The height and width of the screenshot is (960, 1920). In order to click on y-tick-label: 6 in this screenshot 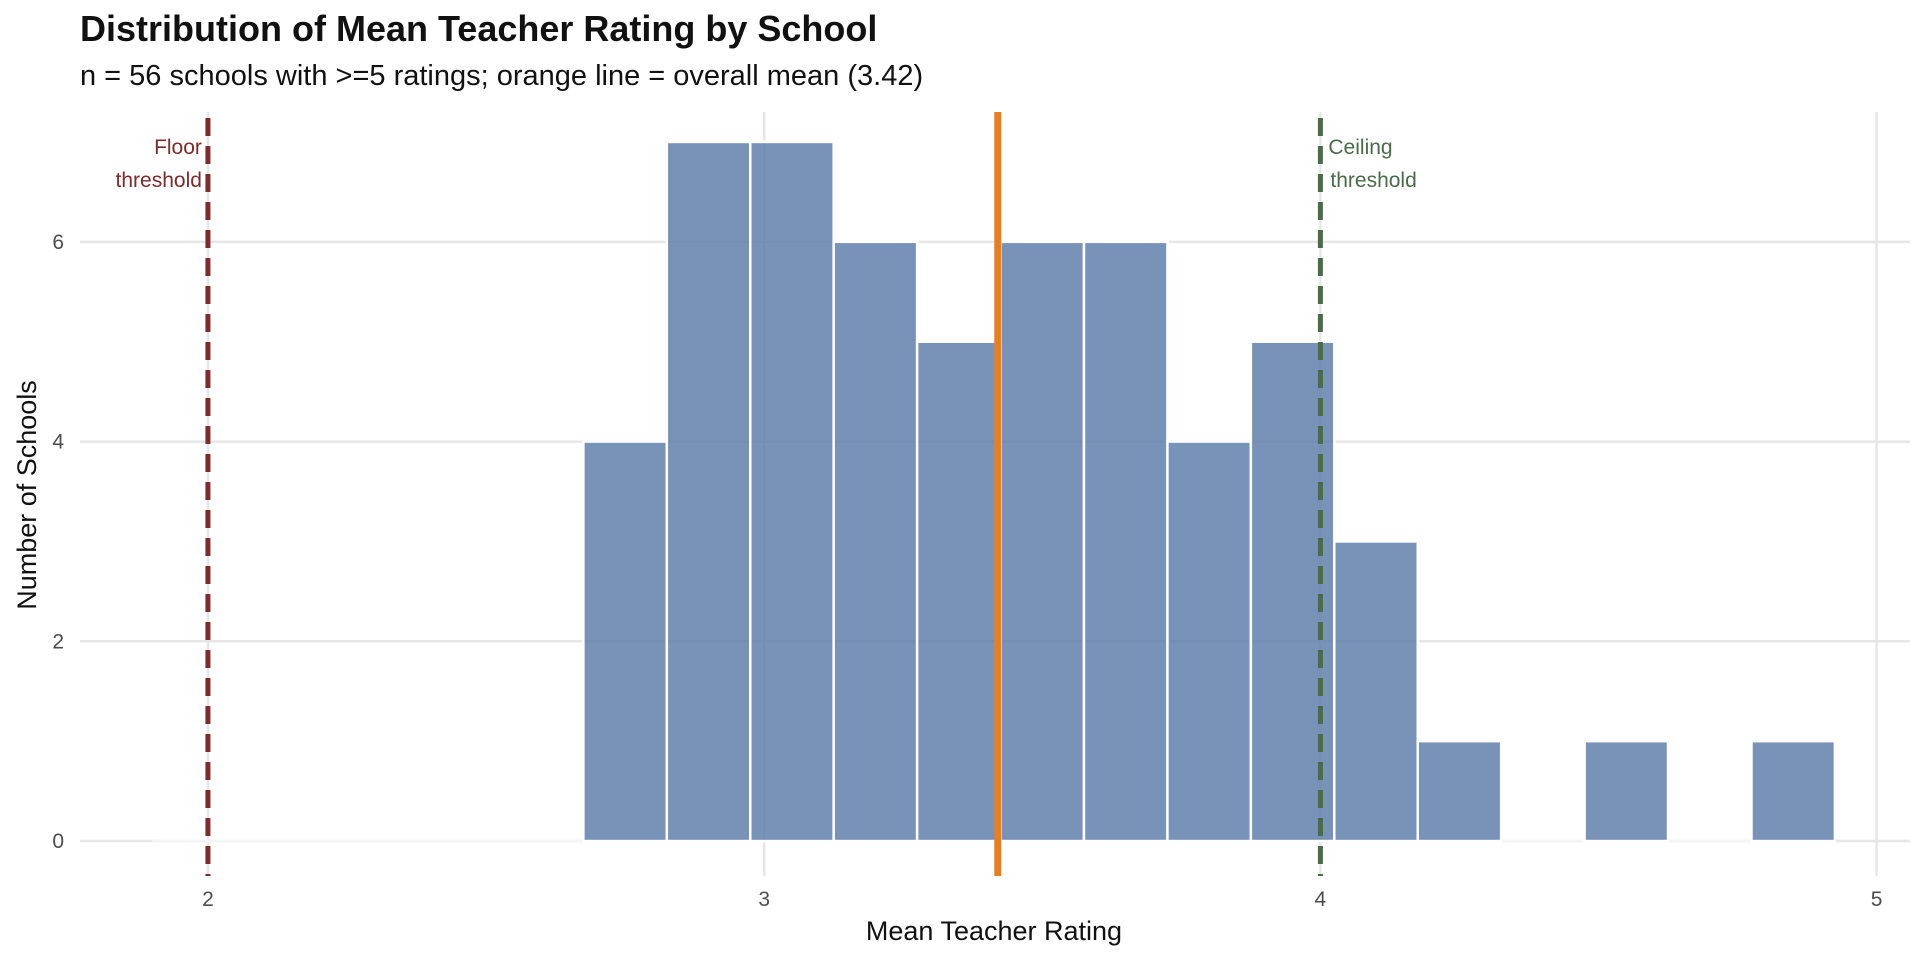, I will do `click(58, 242)`.